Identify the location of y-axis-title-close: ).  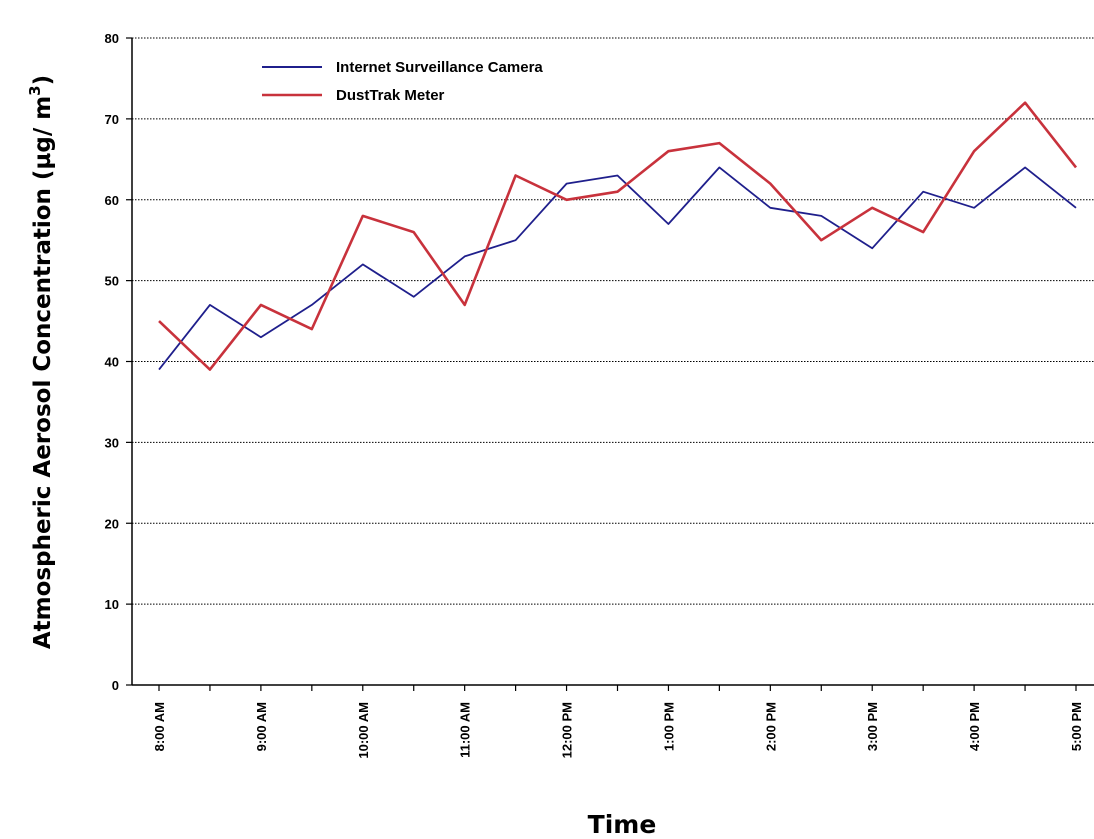
(43, 80).